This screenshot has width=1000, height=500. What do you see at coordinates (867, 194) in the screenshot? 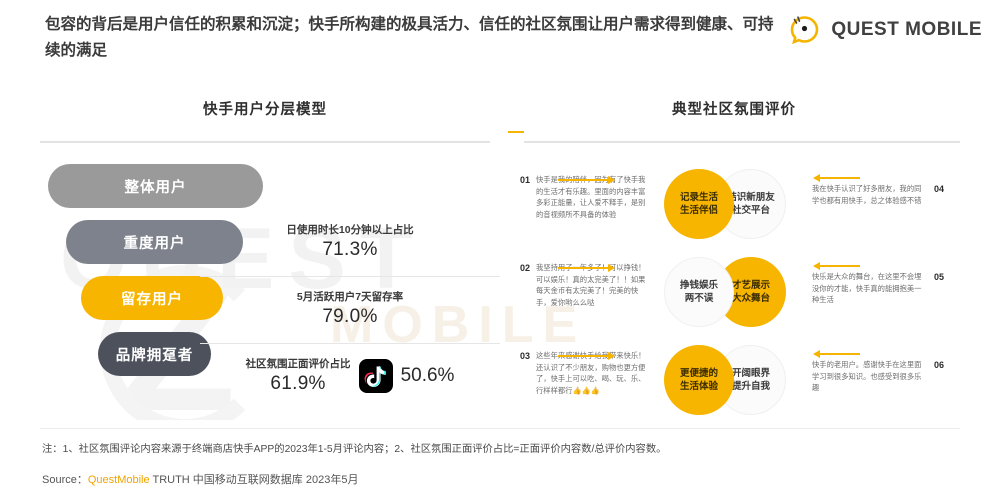
I see `comment-text: 我在快手认识了好多朋友，我的同学也都有用快手，总之体验感不错` at bounding box center [867, 194].